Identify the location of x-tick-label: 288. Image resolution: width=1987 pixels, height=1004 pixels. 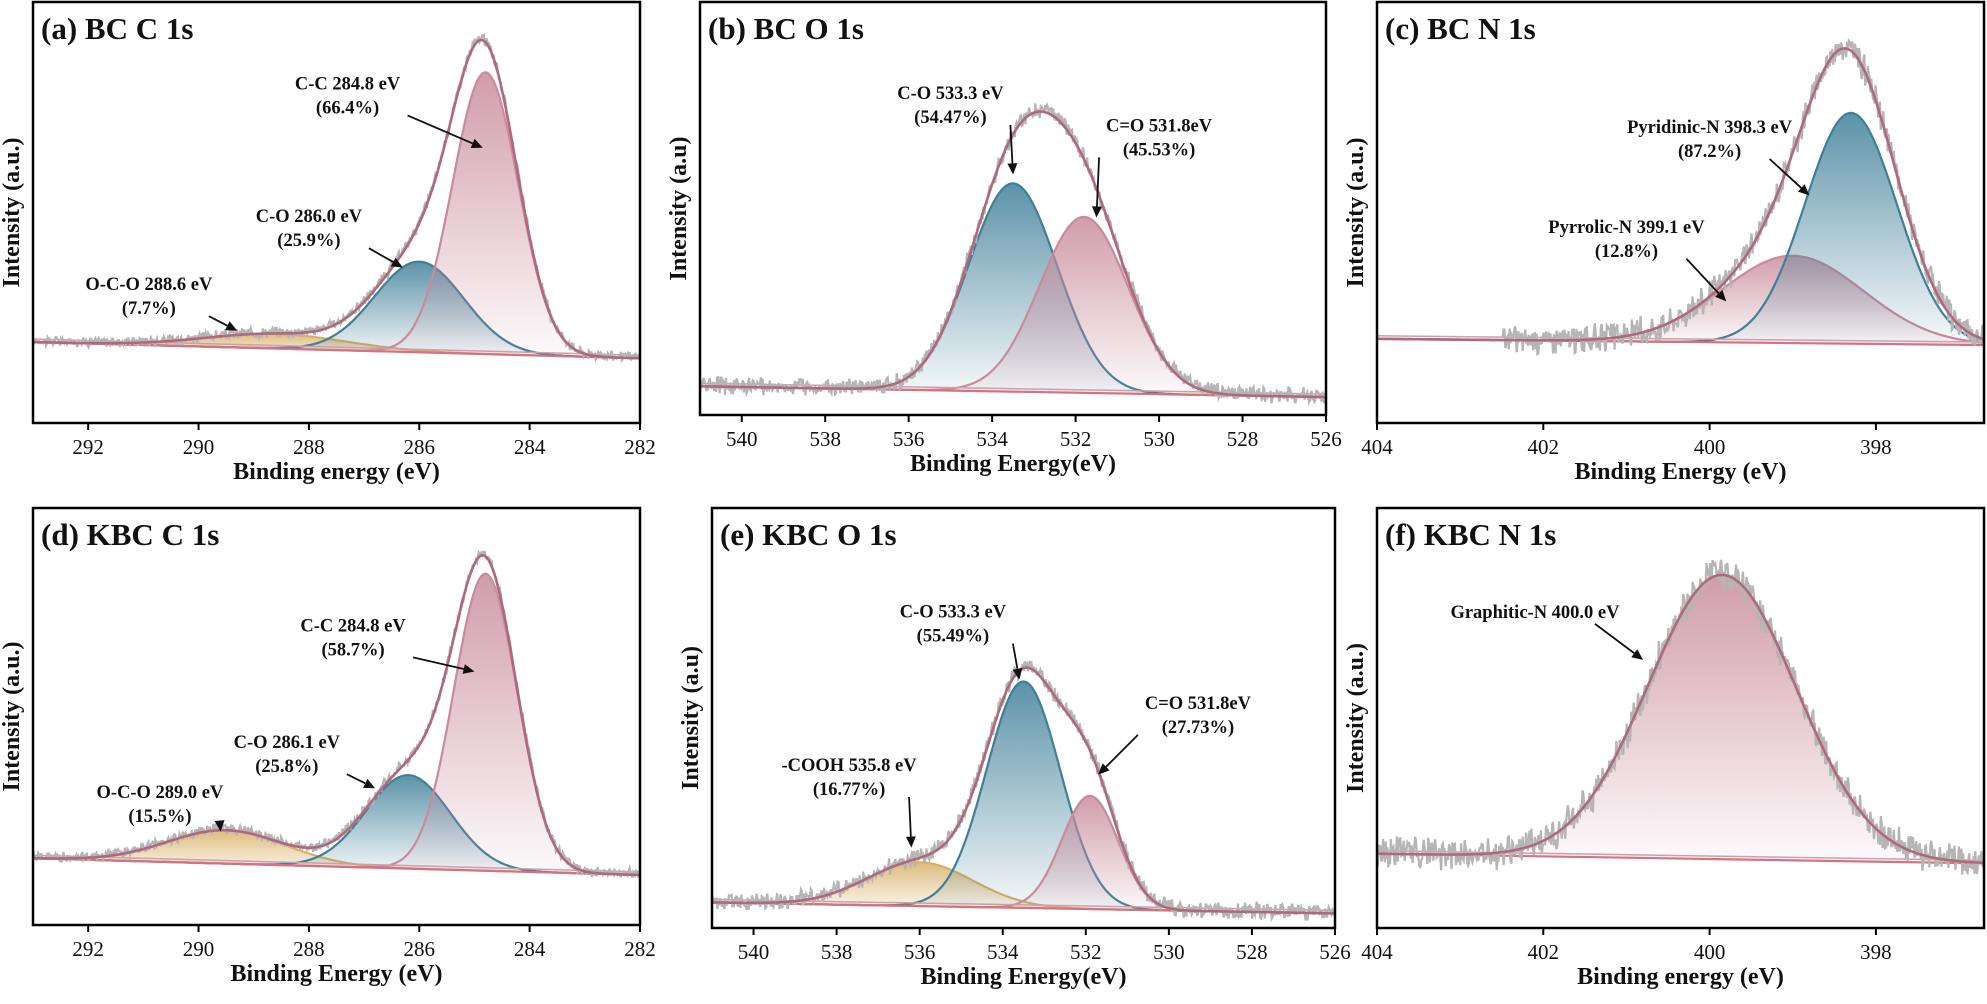
(309, 447).